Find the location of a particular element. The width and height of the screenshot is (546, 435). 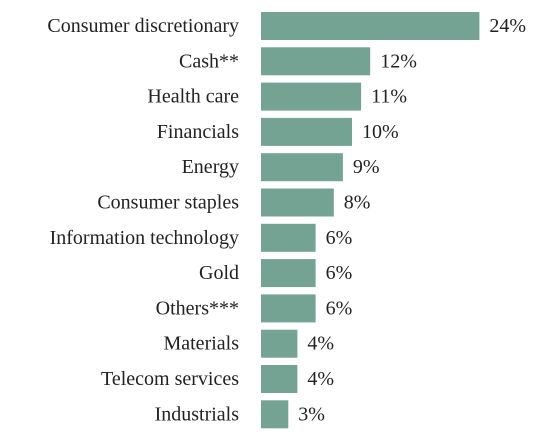

category-label: Health care is located at coordinates (193, 97).